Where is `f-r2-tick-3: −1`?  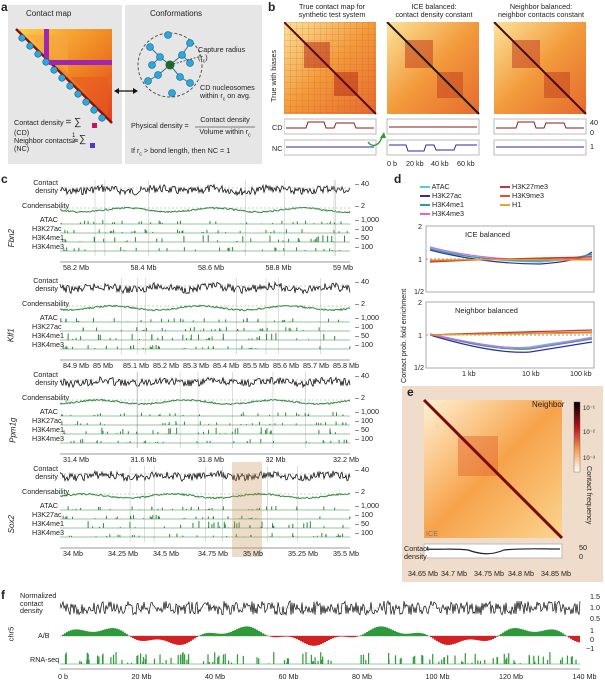
f-r2-tick-3: −1 is located at coordinates (590, 648).